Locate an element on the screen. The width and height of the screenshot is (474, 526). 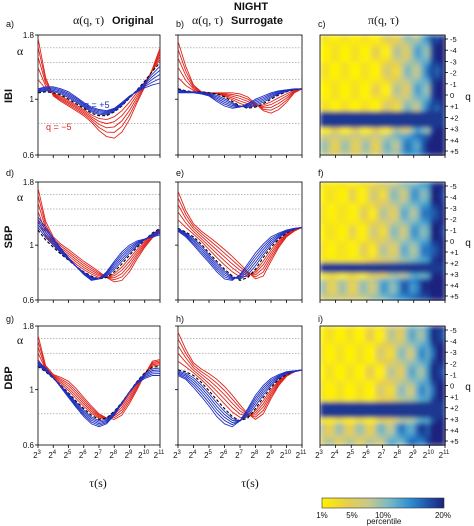
panel-f-qtick-label: -1 is located at coordinates (453, 230).